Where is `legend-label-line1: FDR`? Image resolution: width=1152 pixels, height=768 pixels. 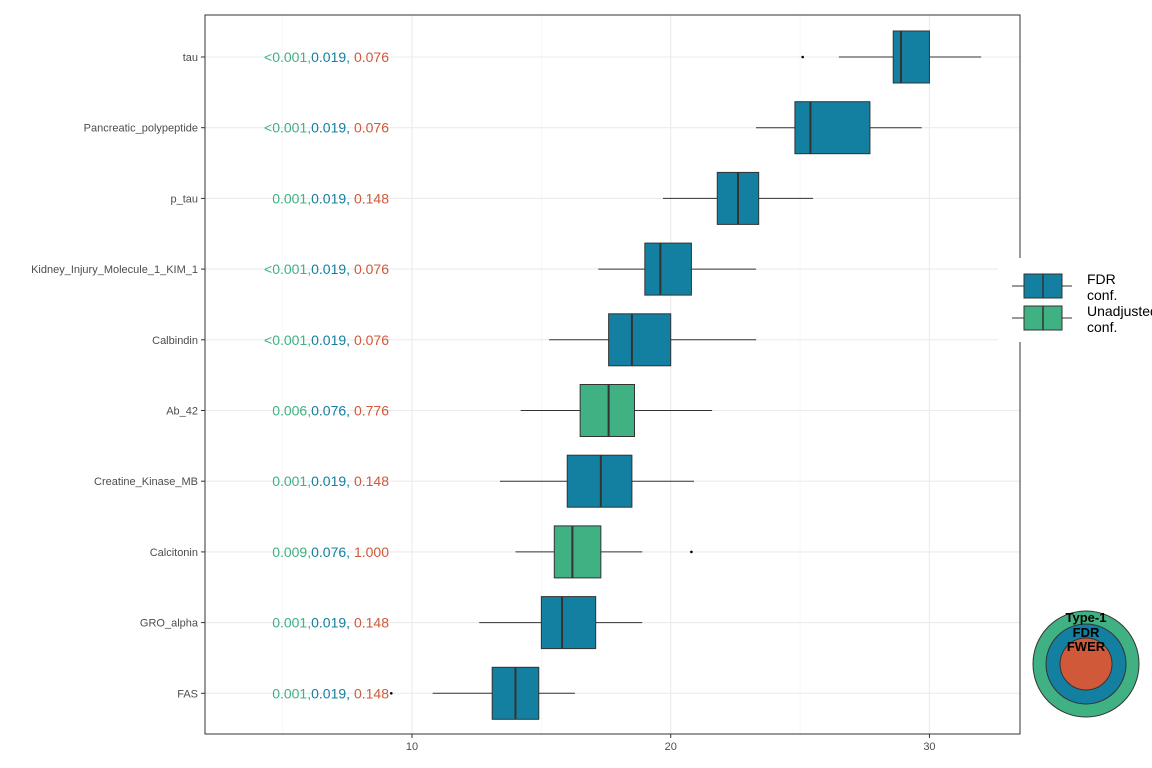 legend-label-line1: FDR is located at coordinates (1101, 279).